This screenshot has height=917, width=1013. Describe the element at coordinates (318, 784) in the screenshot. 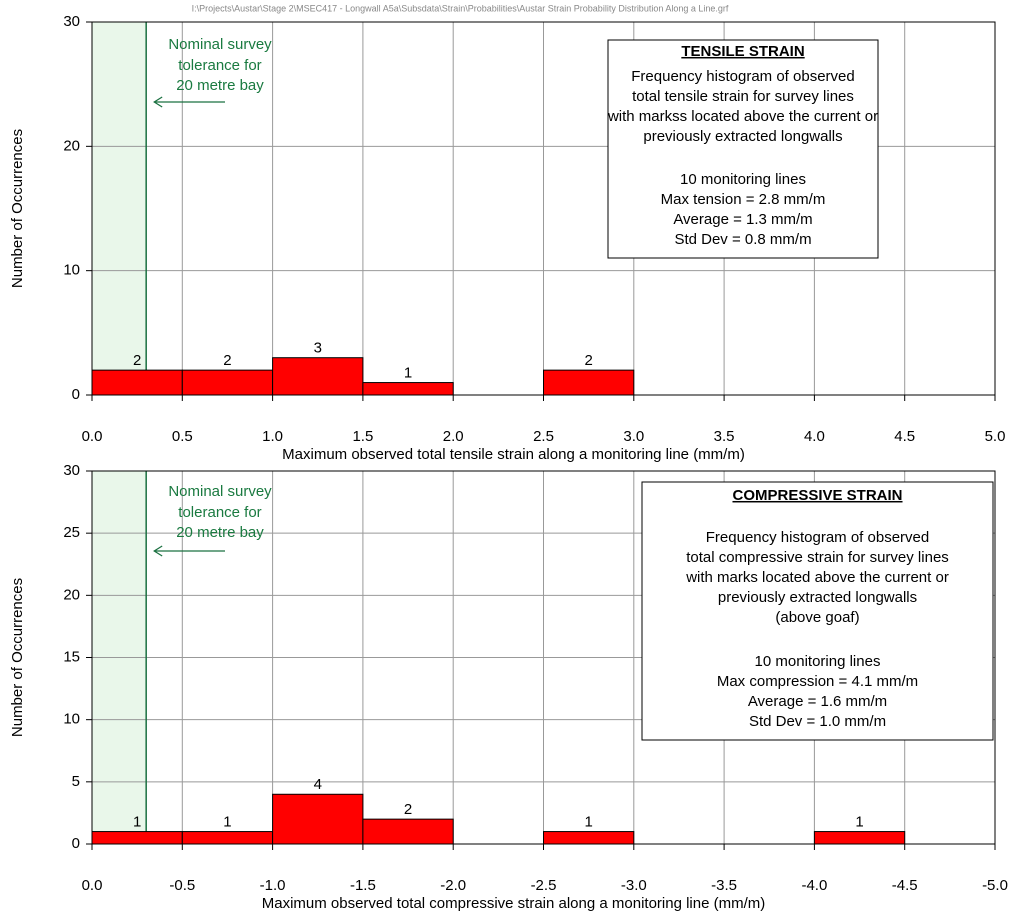

I see `bar-label: 4` at that location.